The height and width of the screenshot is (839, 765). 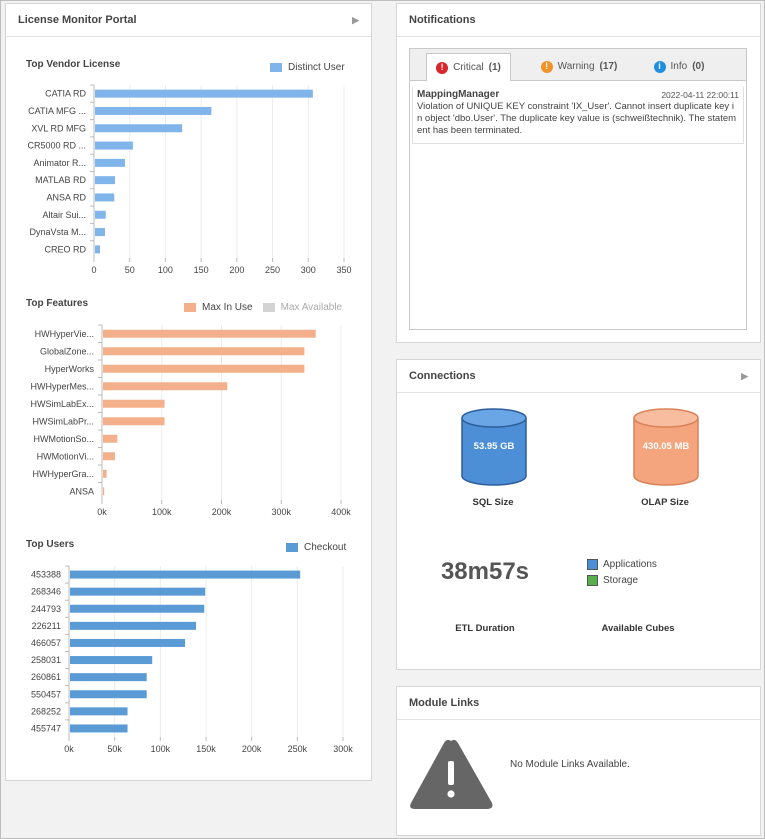 I want to click on y-tick-label: ANSA, so click(x=81, y=491).